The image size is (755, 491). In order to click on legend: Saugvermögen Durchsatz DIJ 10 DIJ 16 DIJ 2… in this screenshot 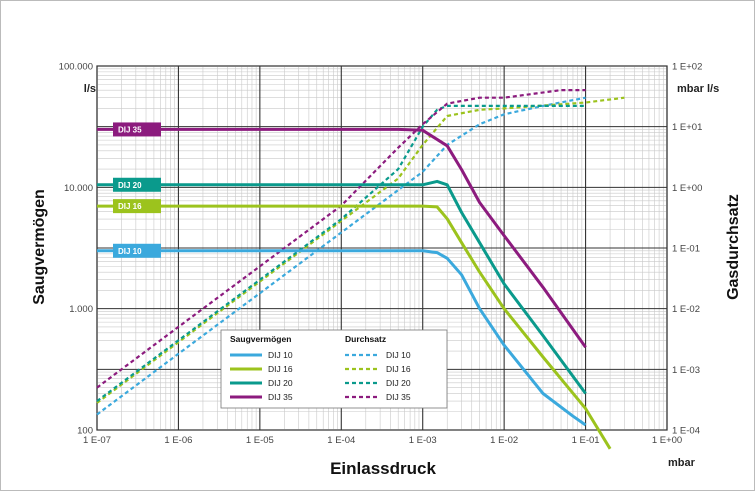, I will do `click(334, 369)`.